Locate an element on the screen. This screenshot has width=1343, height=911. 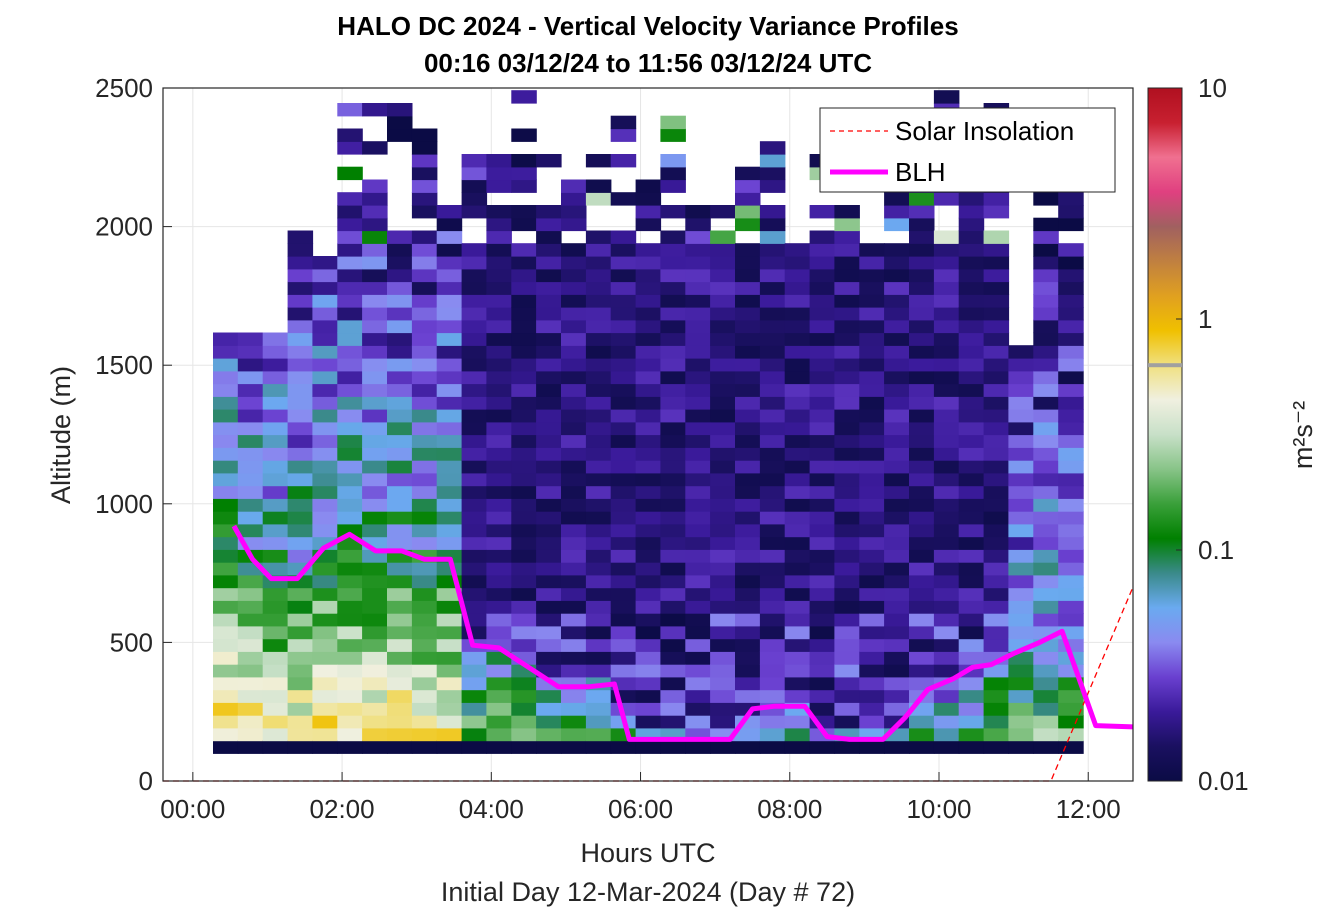
x-axis-ticks: 00:00 02:00 04:00 06:00 08:00 10:00 12:00 is located at coordinates (640, 798).